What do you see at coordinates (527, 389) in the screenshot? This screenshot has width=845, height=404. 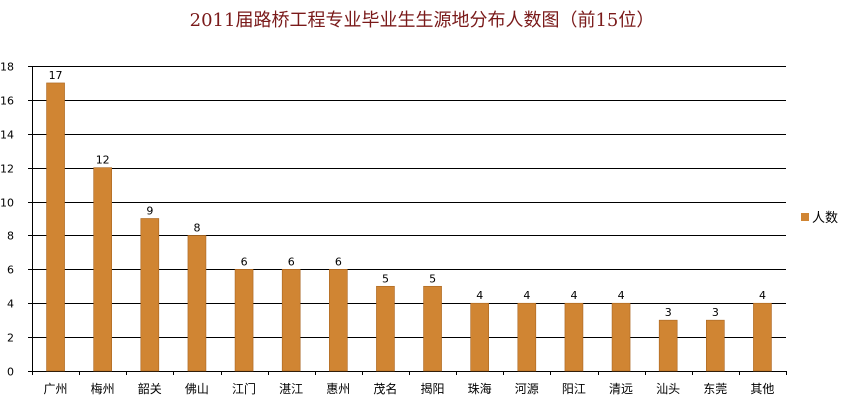 I see `x-tick-label: 河源` at bounding box center [527, 389].